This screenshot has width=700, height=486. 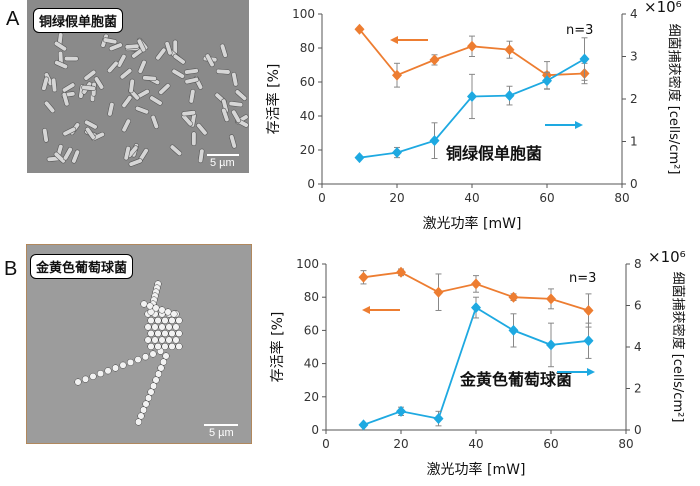 I want to click on chart-species-label: 金黄色葡萄球菌, so click(x=515, y=379).